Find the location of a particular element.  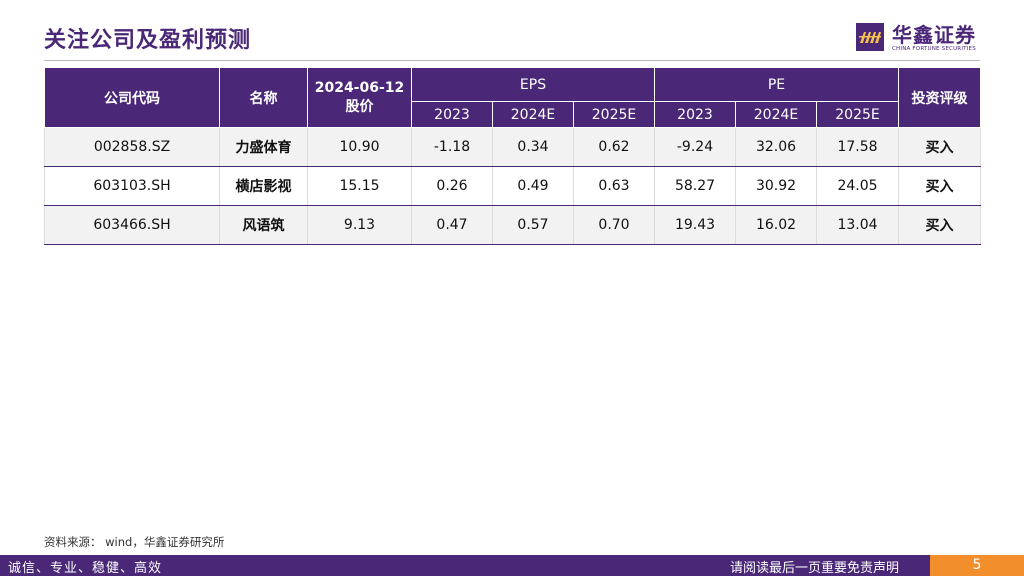

source-note: 资料来源： wind，华鑫证券研究所 is located at coordinates (134, 542).